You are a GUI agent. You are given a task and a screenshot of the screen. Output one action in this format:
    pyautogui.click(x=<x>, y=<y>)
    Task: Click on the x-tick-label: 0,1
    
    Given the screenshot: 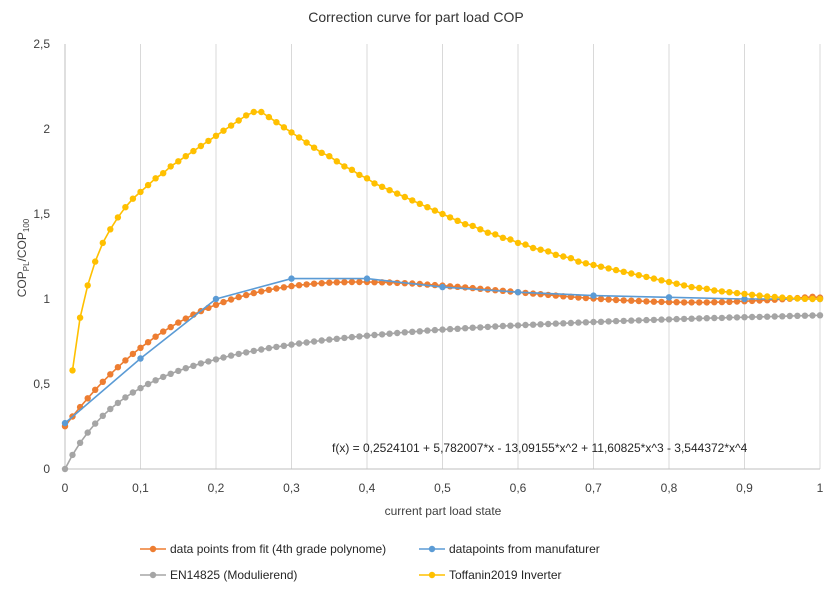 What is the action you would take?
    pyautogui.click(x=140, y=488)
    